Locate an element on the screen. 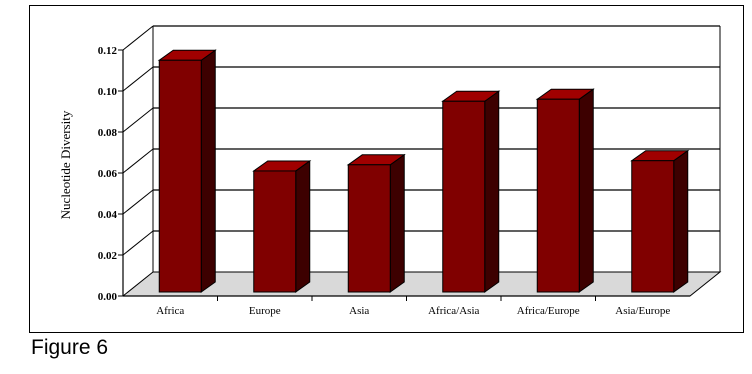 This screenshot has height=374, width=752. x-tick-label: Africa/Europe is located at coordinates (548, 311).